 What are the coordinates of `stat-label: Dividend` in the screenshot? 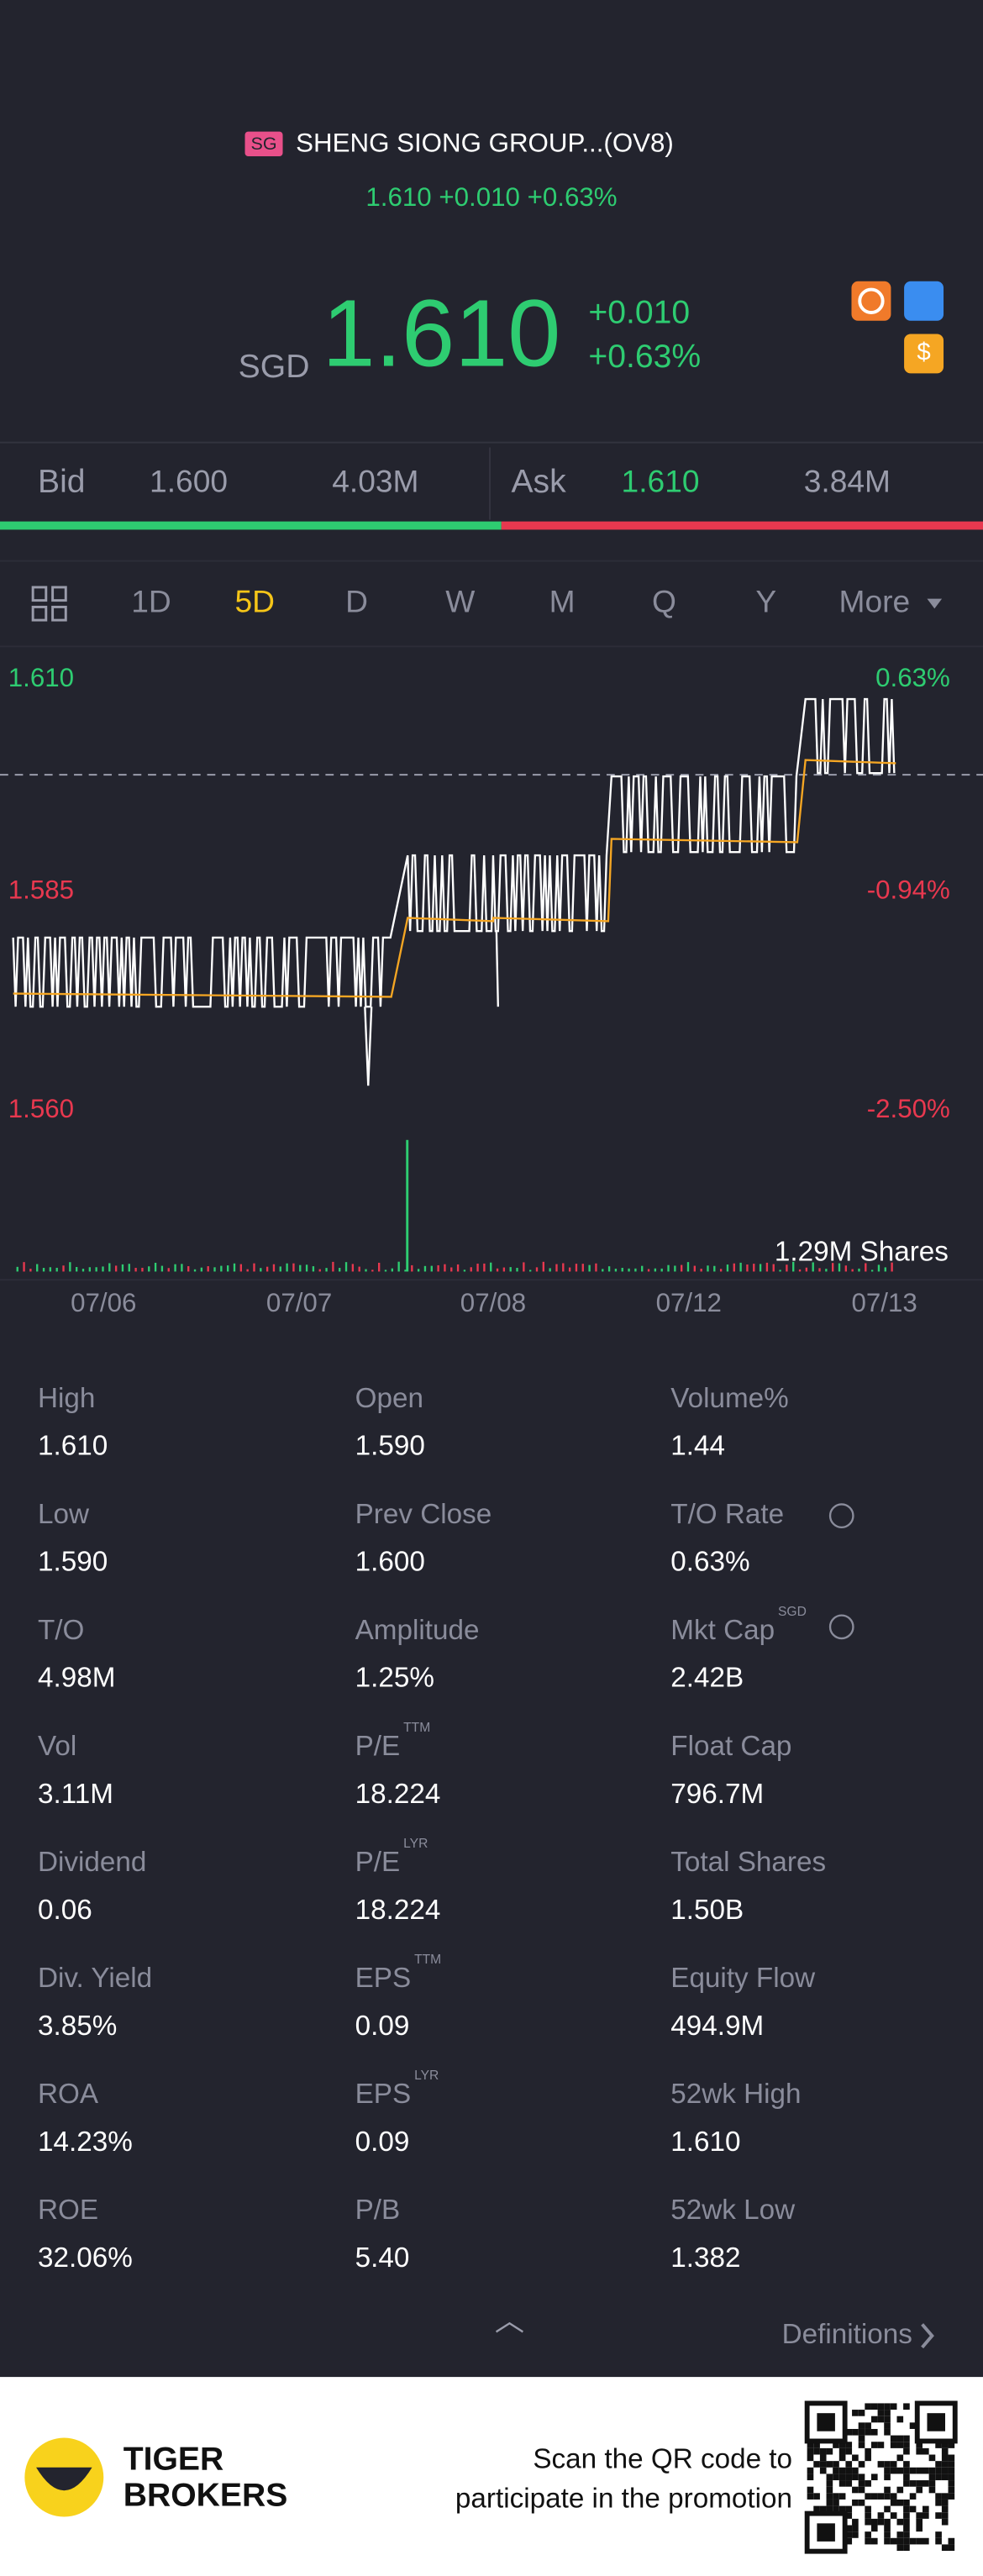 It's located at (92, 1862).